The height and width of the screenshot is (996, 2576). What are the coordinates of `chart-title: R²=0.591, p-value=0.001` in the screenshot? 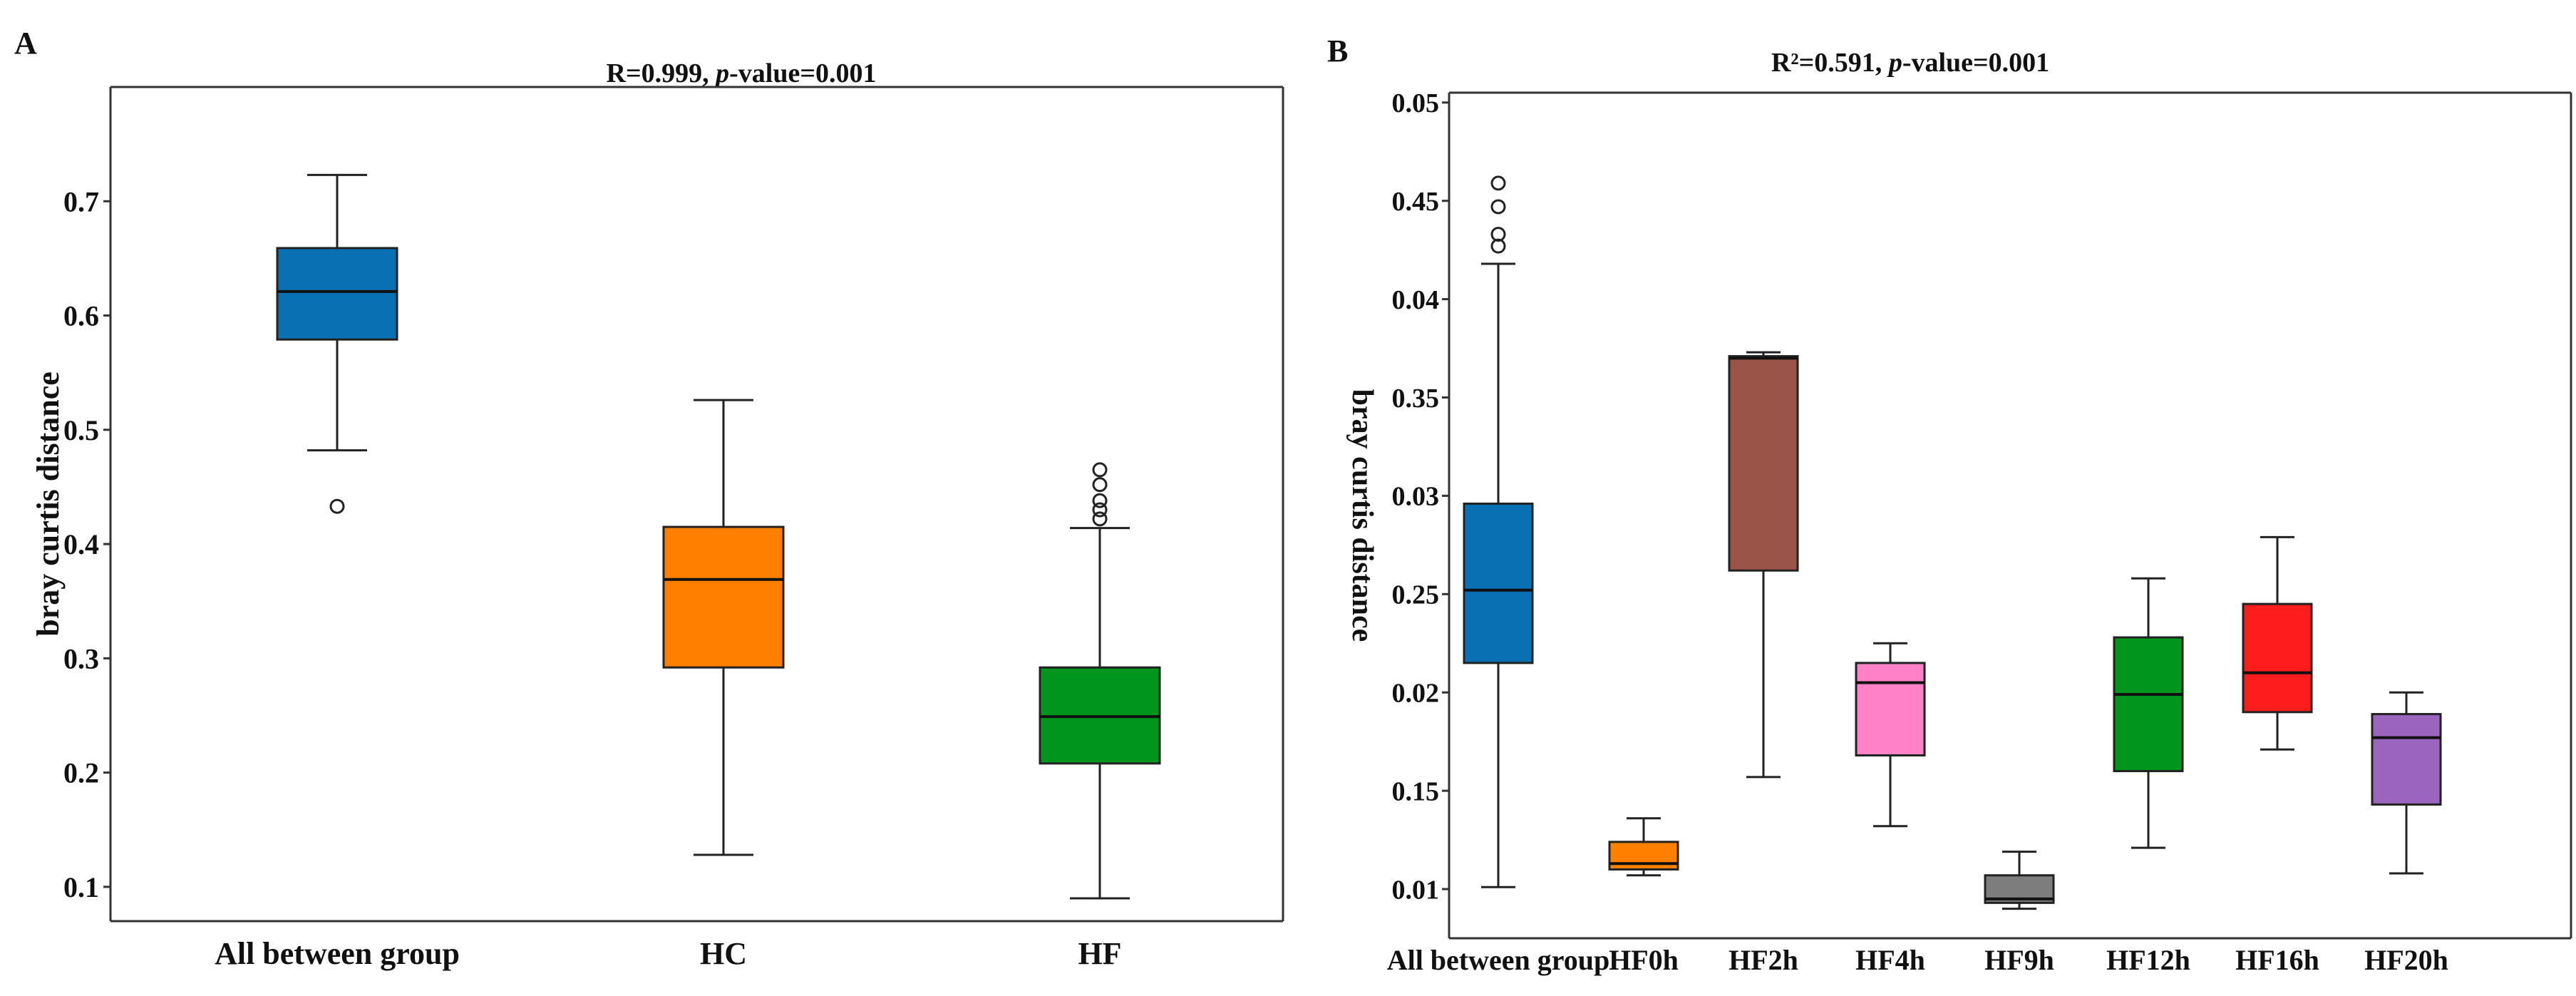 It's located at (1910, 63).